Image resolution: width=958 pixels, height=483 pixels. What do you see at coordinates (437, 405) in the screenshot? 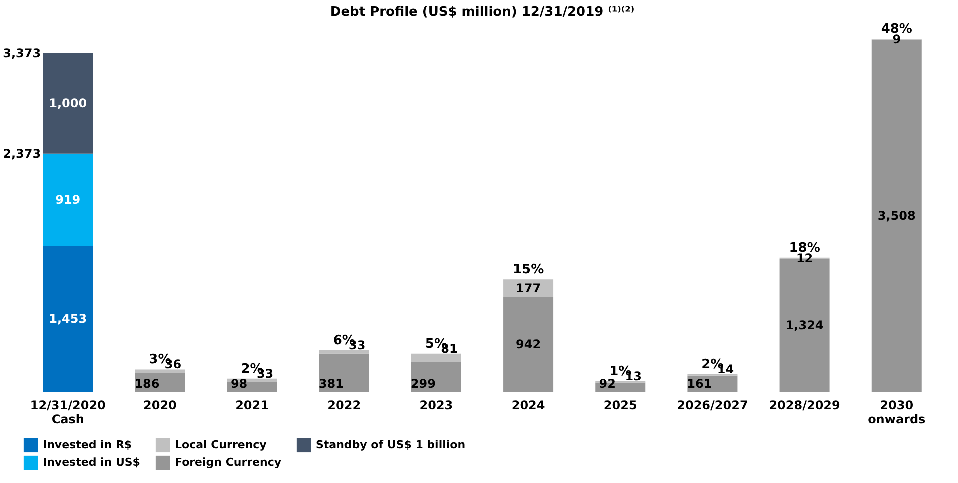
I see `x-tick-label: 2023` at bounding box center [437, 405].